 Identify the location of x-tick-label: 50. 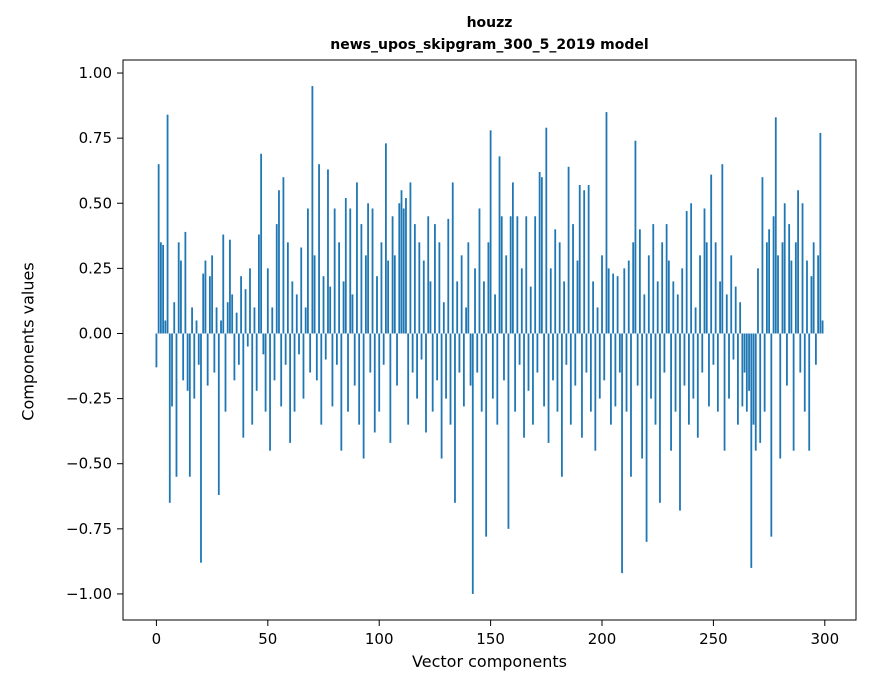
(267, 639).